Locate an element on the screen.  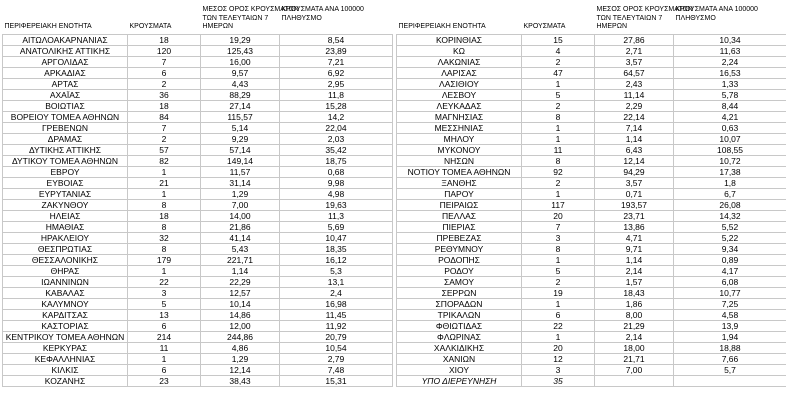
cases-per-100k-cell: 4,58 is located at coordinates (729, 314).